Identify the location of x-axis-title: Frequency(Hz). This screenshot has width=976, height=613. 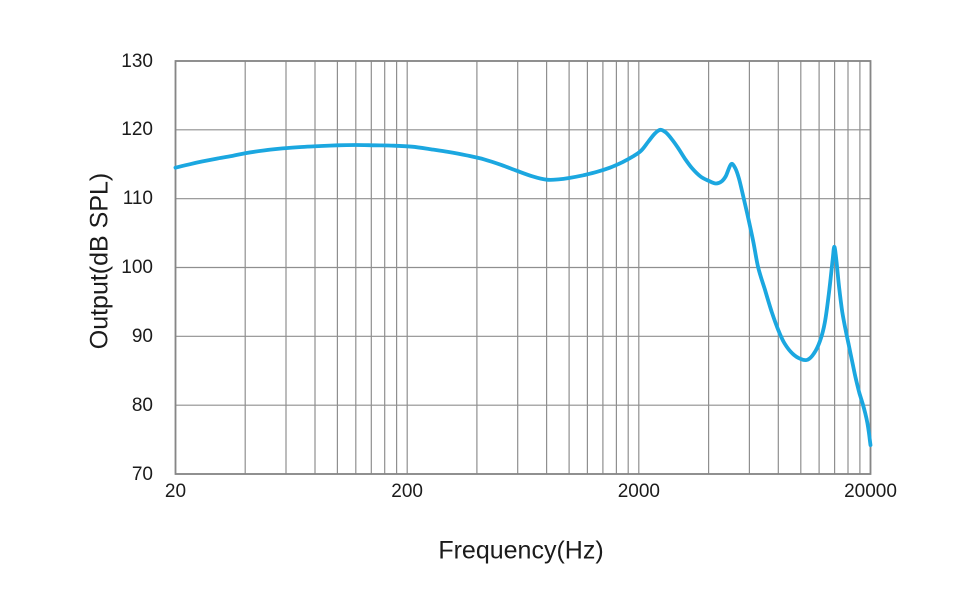
(521, 550).